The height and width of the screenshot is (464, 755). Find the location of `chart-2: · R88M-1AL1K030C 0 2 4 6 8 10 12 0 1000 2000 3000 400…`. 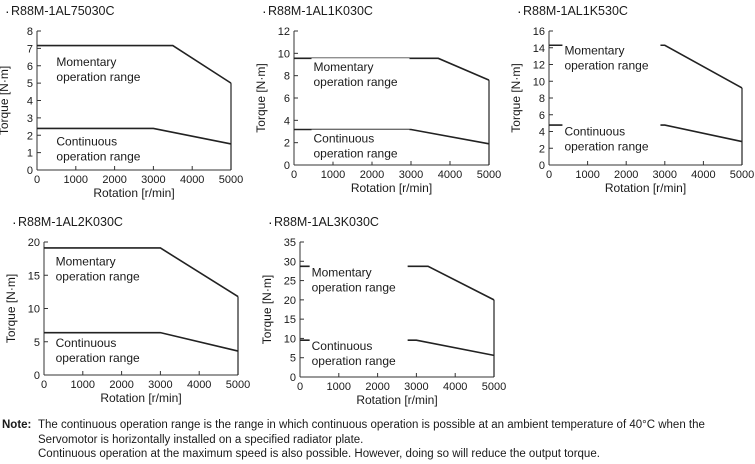

chart-2: · R88M-1AL1K030C 0 2 4 6 8 10 12 0 1000 2000 3000 400… is located at coordinates (377, 99).